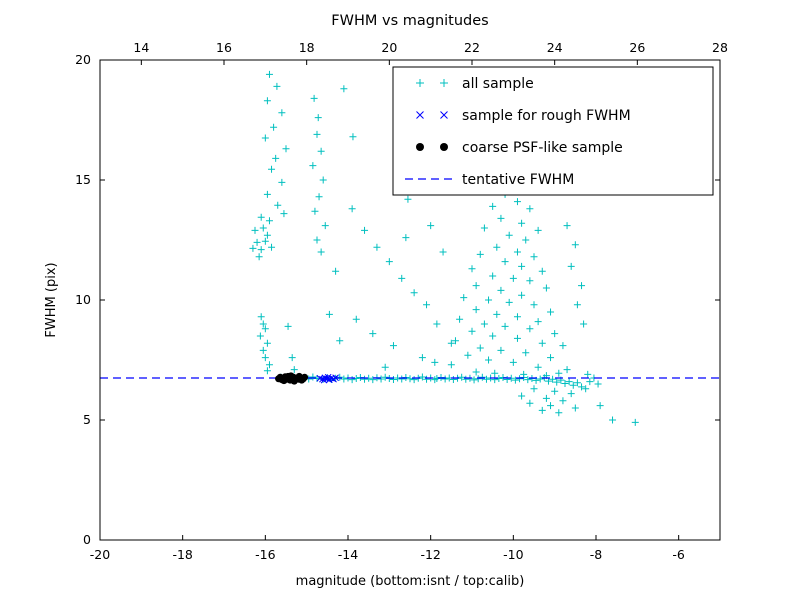 The width and height of the screenshot is (800, 604). What do you see at coordinates (546, 116) in the screenshot?
I see `legend-label-rough-fwhm: sample for rough FWHM` at bounding box center [546, 116].